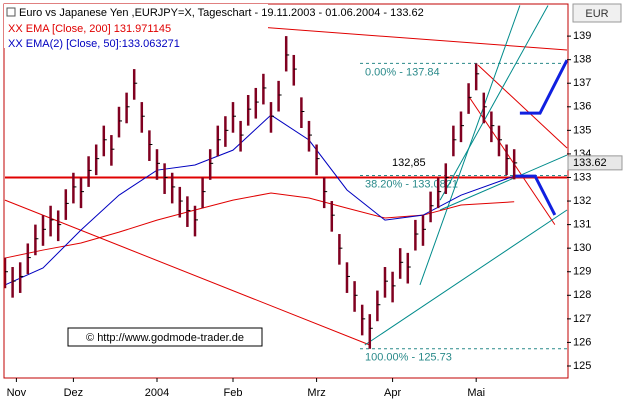 This screenshot has height=408, width=624. What do you see at coordinates (316, 393) in the screenshot?
I see `x-tick-label: Mrz` at bounding box center [316, 393].